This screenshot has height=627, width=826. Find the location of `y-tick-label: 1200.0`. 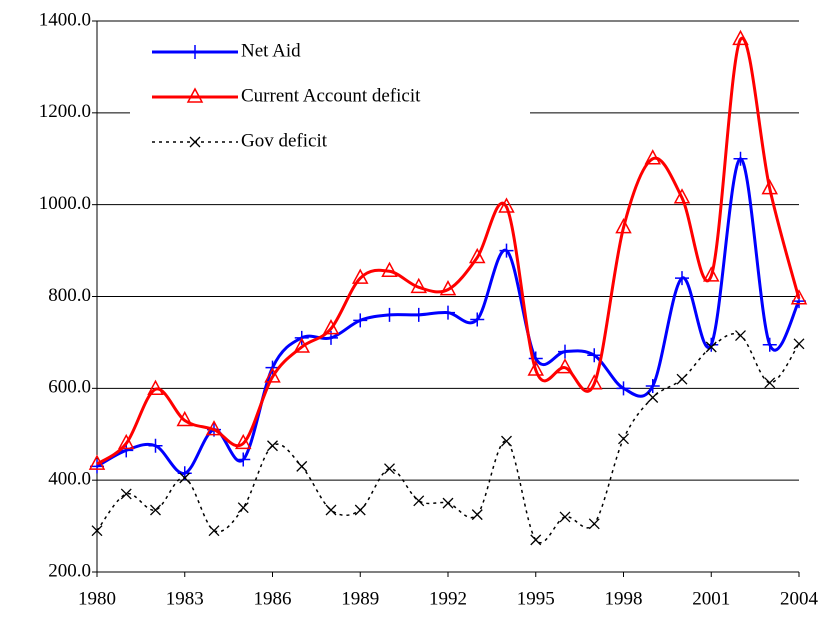

y-tick-label: 1200.0 is located at coordinates (65, 111).